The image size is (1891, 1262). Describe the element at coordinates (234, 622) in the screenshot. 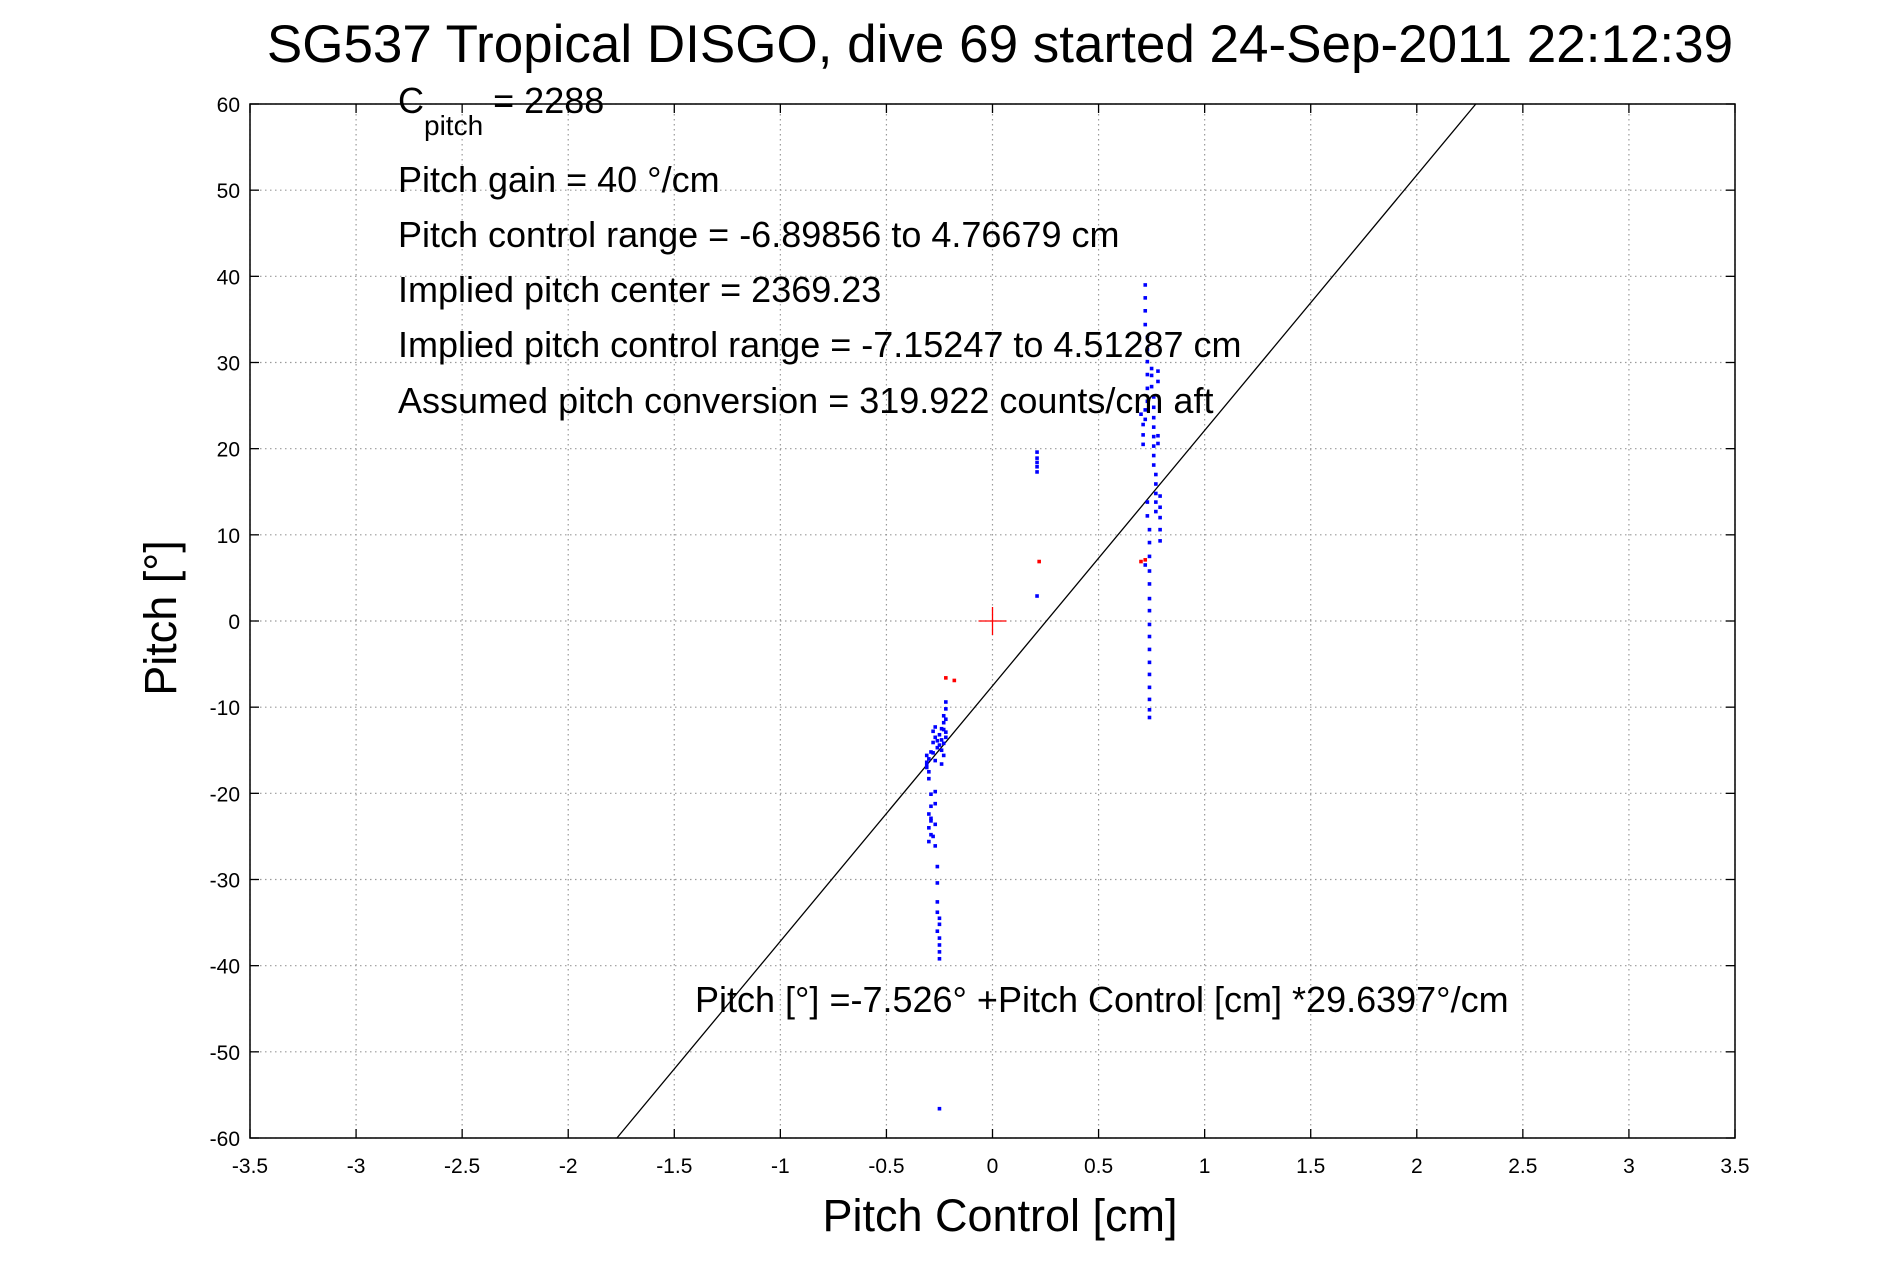

I see `y-tick-label: 0` at that location.